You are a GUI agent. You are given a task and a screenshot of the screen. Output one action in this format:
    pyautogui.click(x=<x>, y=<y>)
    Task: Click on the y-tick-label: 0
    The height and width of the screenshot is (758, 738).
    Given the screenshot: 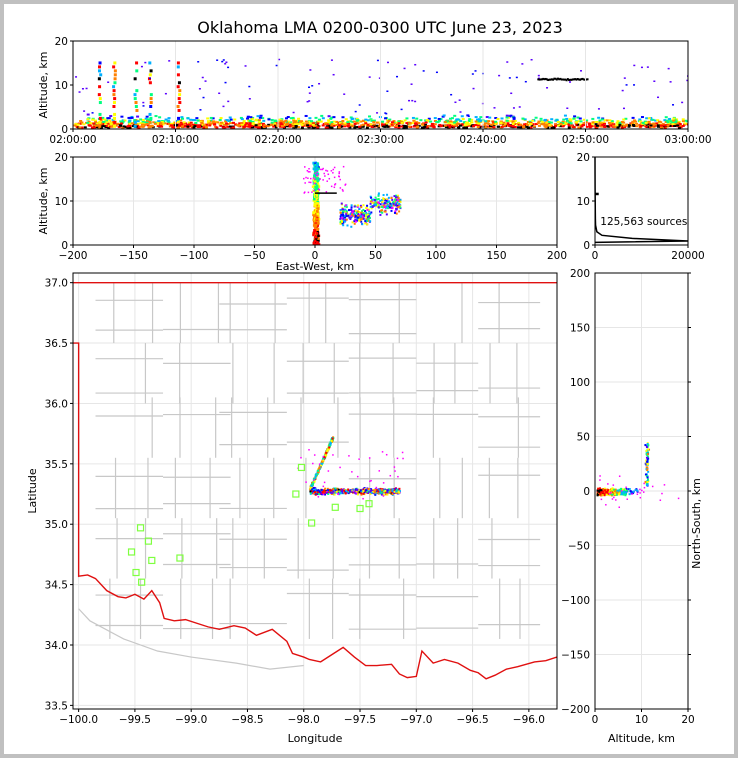 What is the action you would take?
    pyautogui.click(x=64, y=130)
    